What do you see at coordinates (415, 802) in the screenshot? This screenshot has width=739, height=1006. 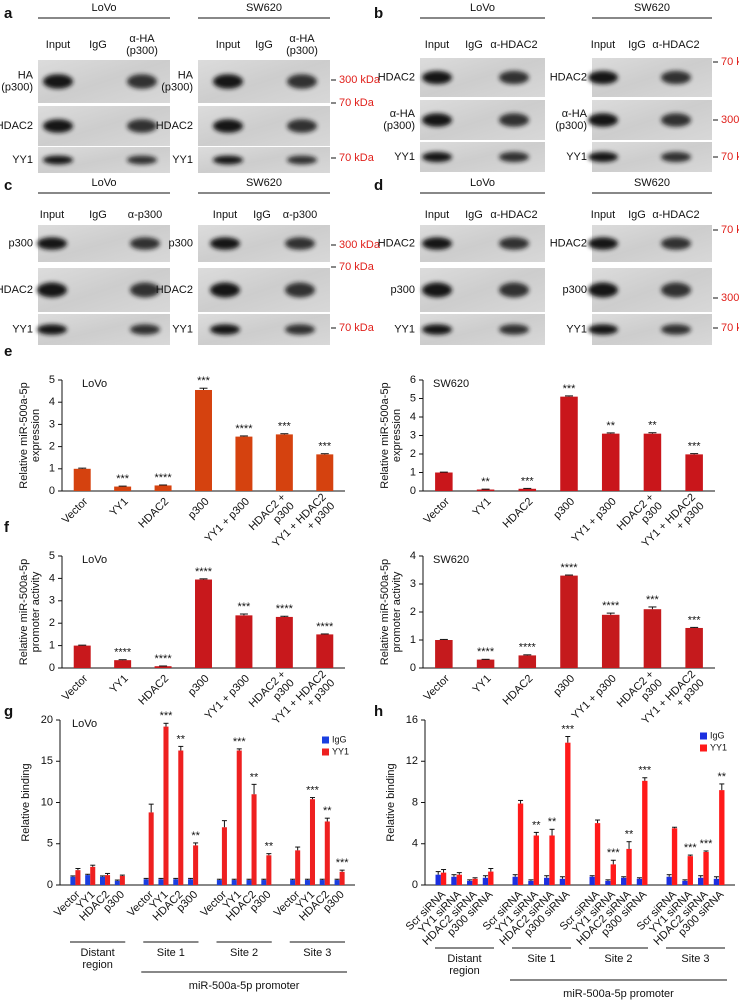 I see `y-tick-label: 8` at bounding box center [415, 802].